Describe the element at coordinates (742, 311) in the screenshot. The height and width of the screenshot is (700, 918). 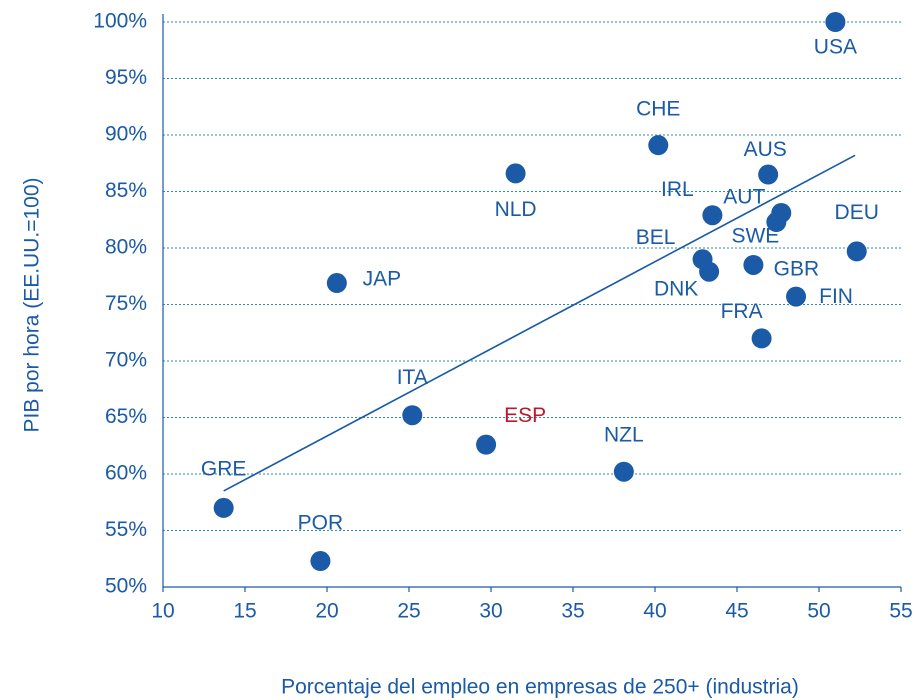
I see `point-label: FRA` at that location.